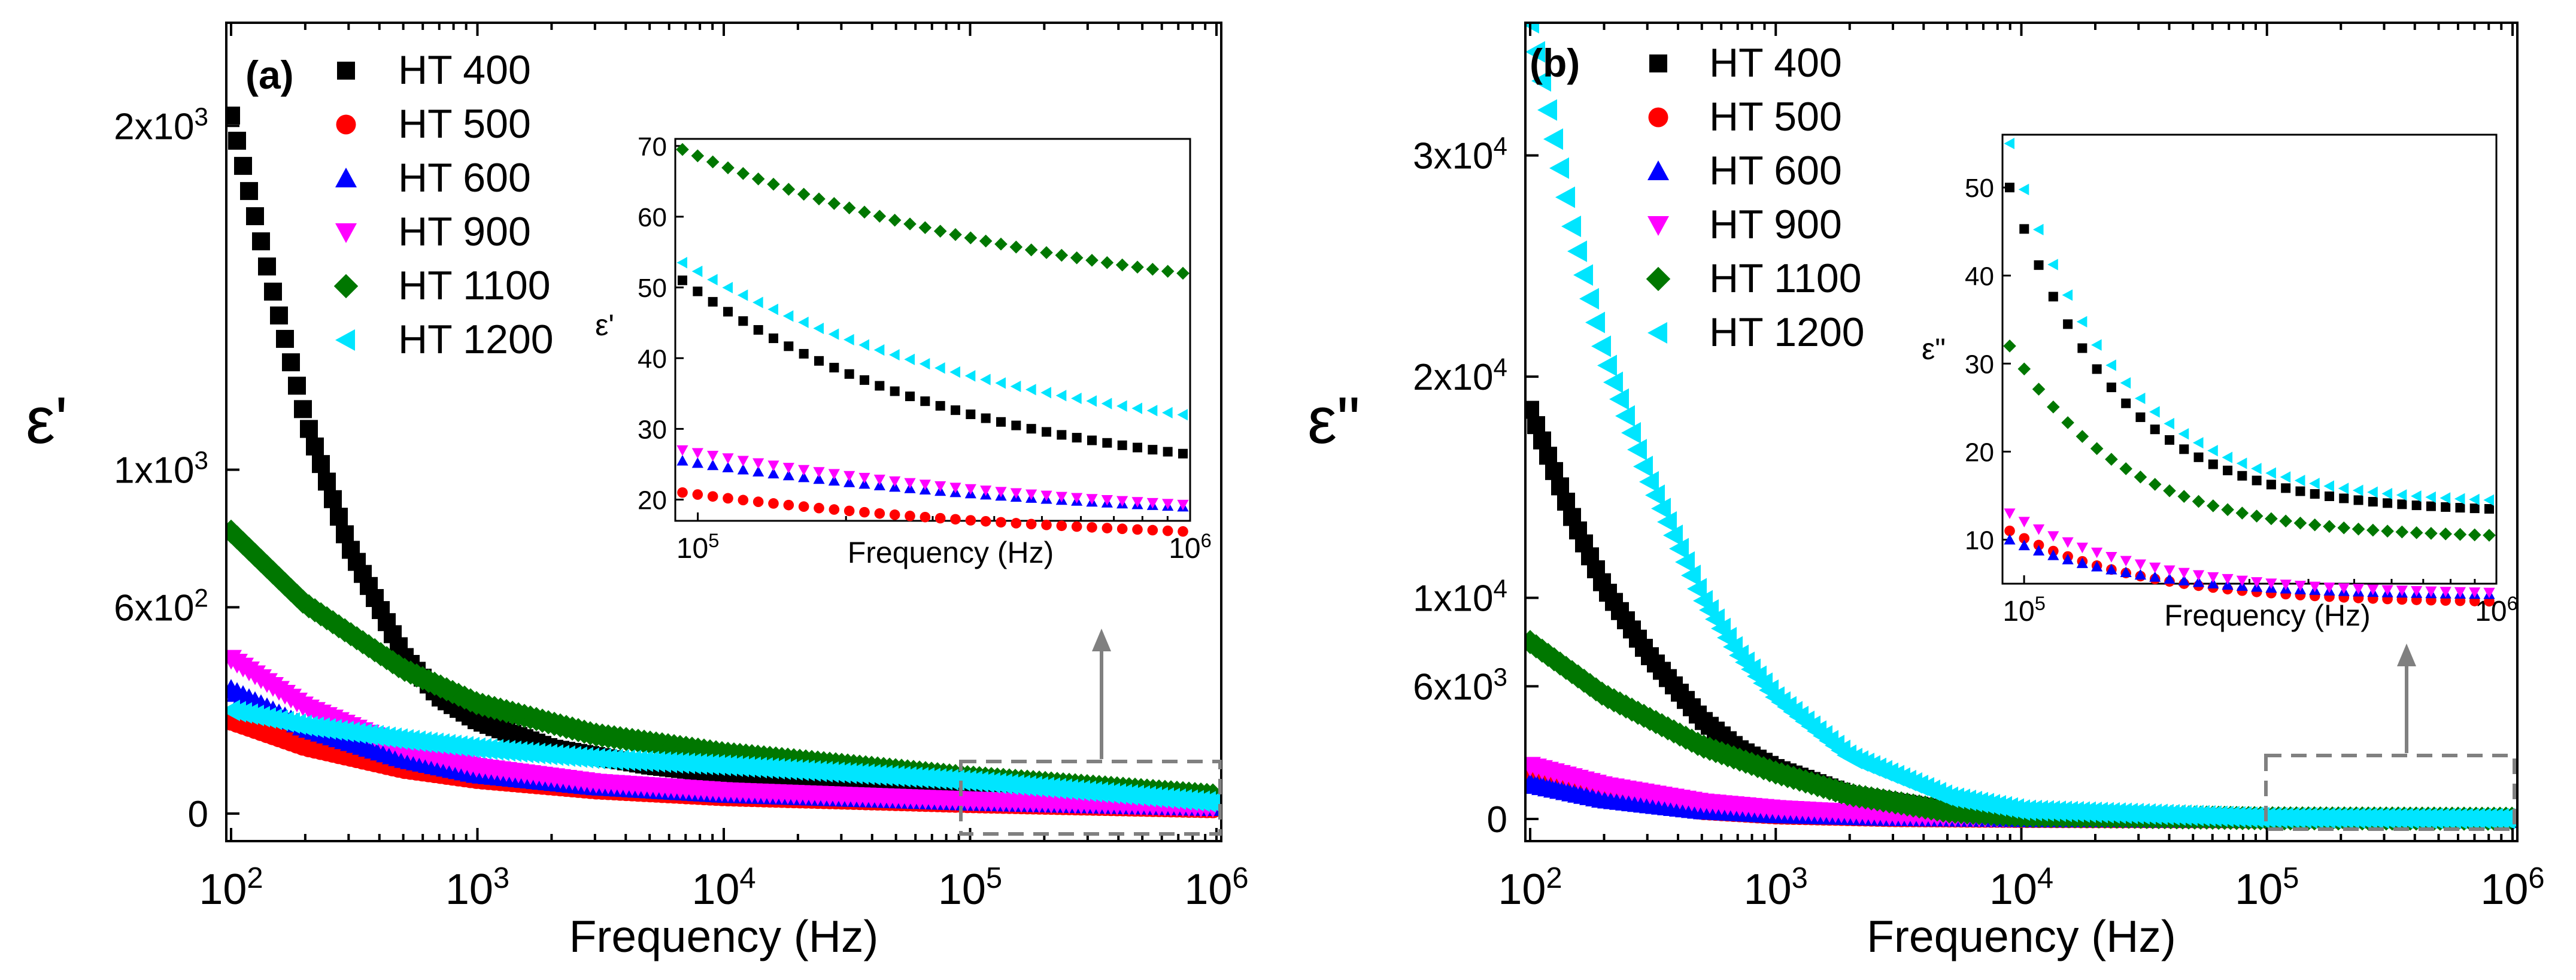 This screenshot has height=980, width=2576. I want to click on inset-y-tick-label: 40, so click(1980, 276).